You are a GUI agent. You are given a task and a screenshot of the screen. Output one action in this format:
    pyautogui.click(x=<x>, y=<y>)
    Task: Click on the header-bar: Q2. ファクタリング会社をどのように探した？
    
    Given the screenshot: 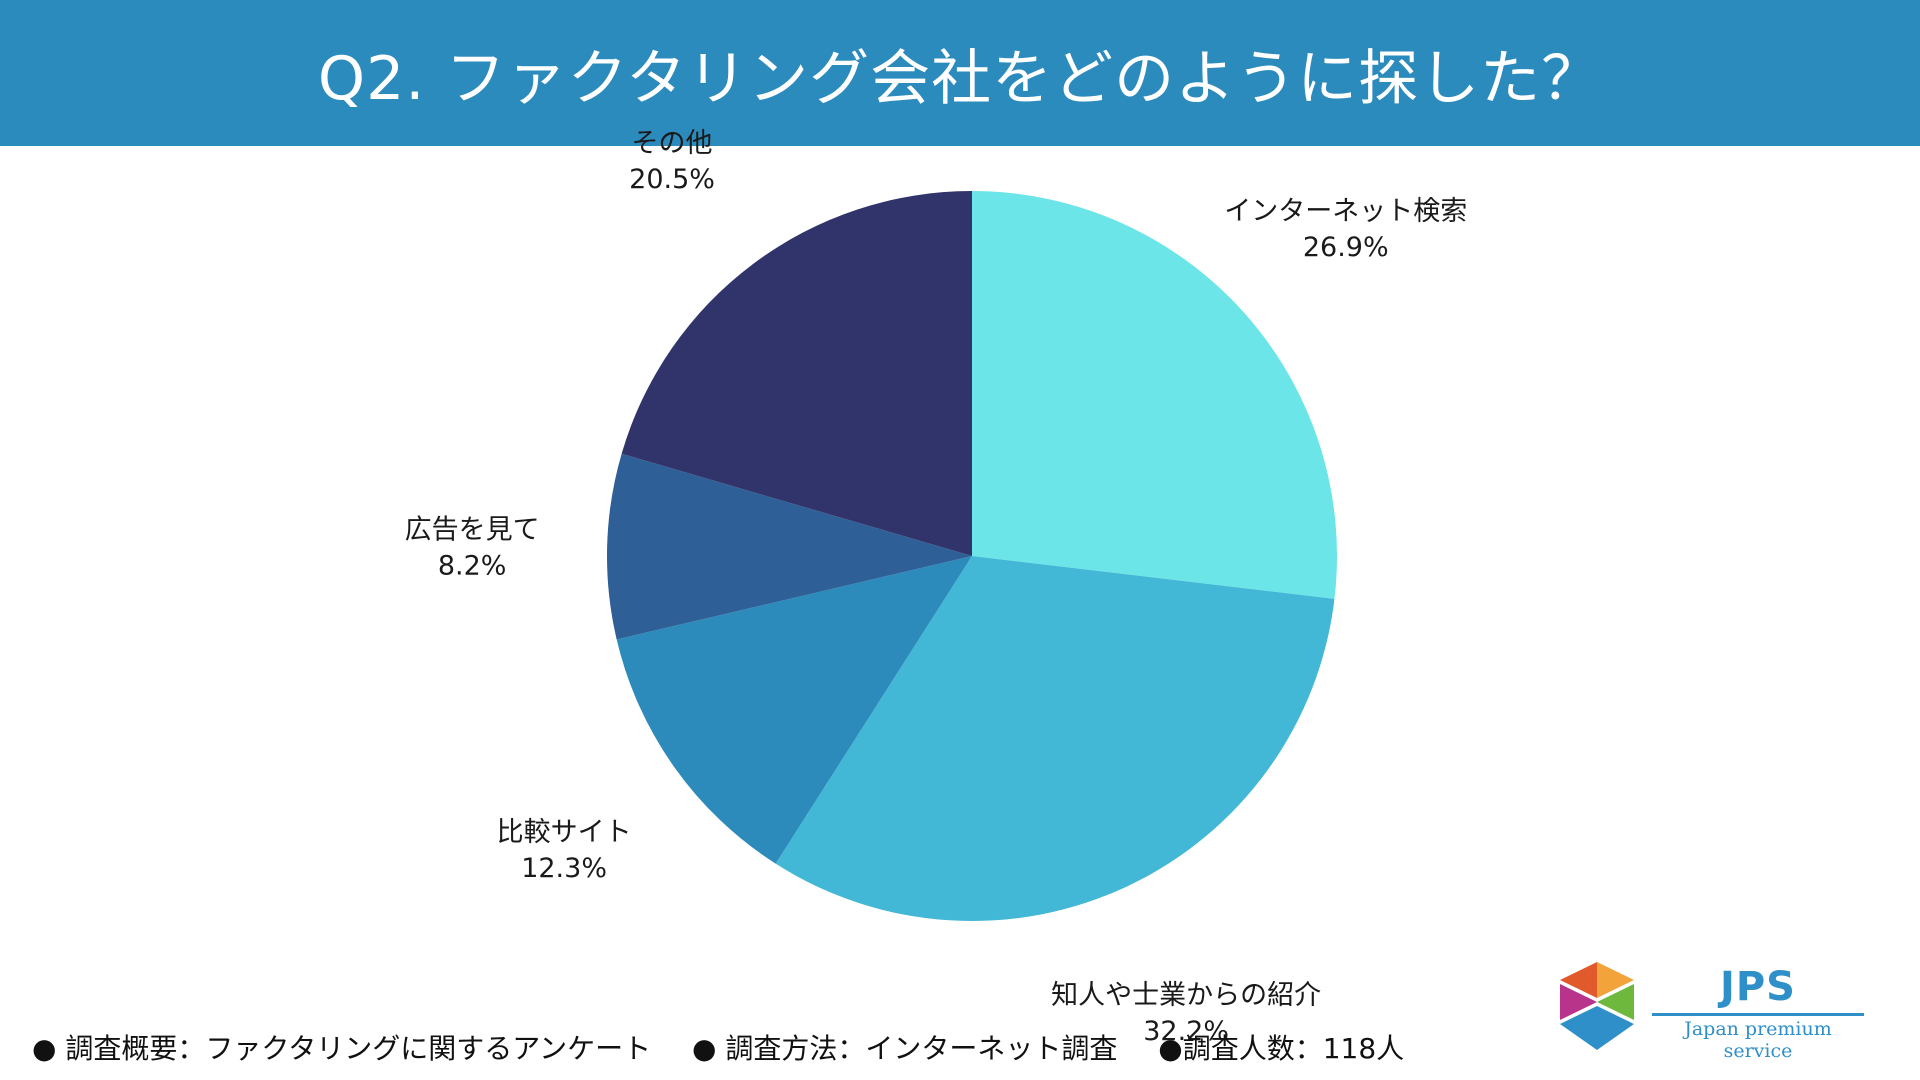 What is the action you would take?
    pyautogui.click(x=960, y=73)
    